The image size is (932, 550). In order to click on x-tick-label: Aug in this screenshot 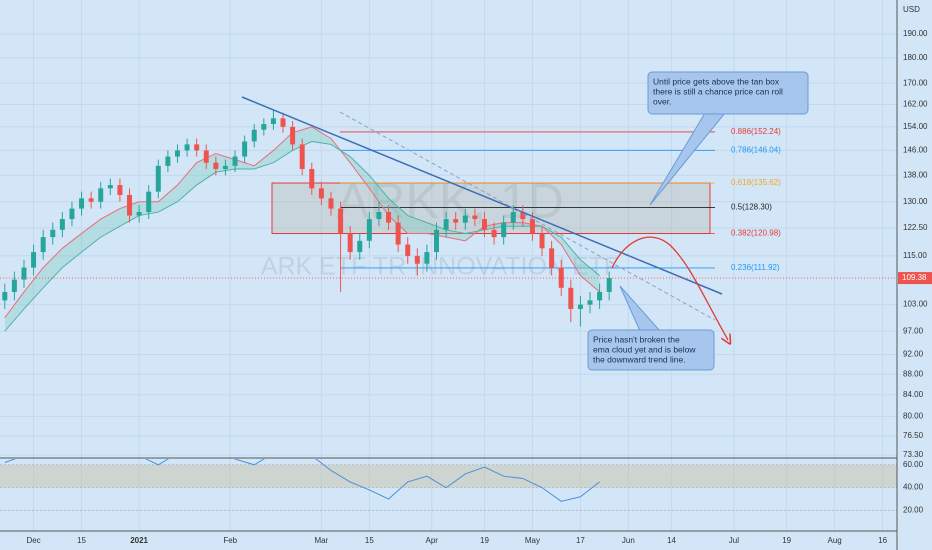, I will do `click(835, 540)`.